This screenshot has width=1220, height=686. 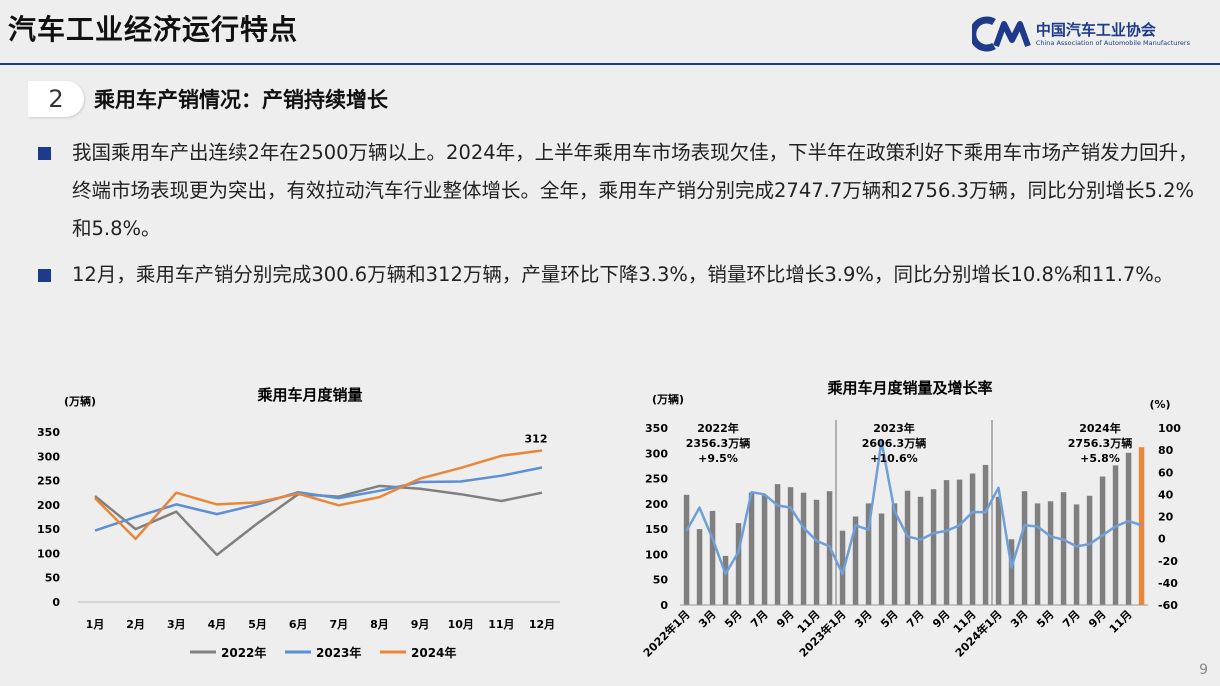 What do you see at coordinates (1121, 622) in the screenshot?
I see `chart2-xtick: 11月` at bounding box center [1121, 622].